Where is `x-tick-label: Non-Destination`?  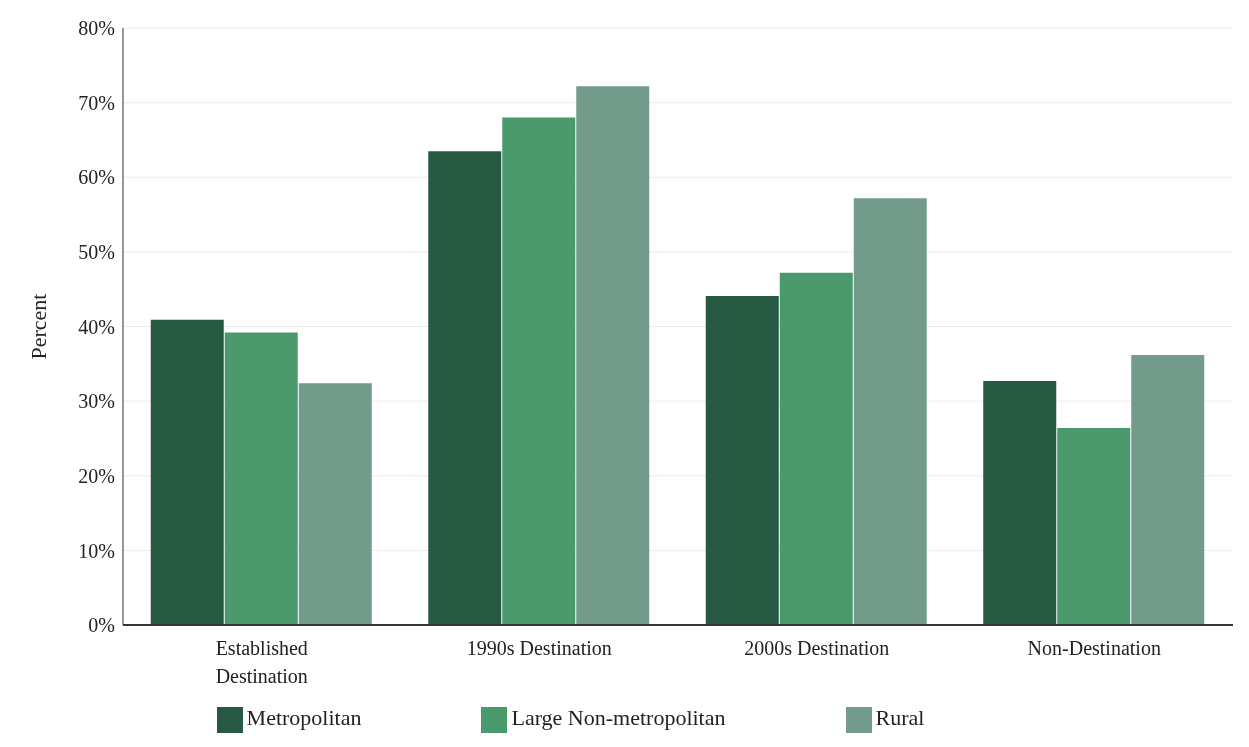
x-tick-label: Non-Destination is located at coordinates (1094, 648).